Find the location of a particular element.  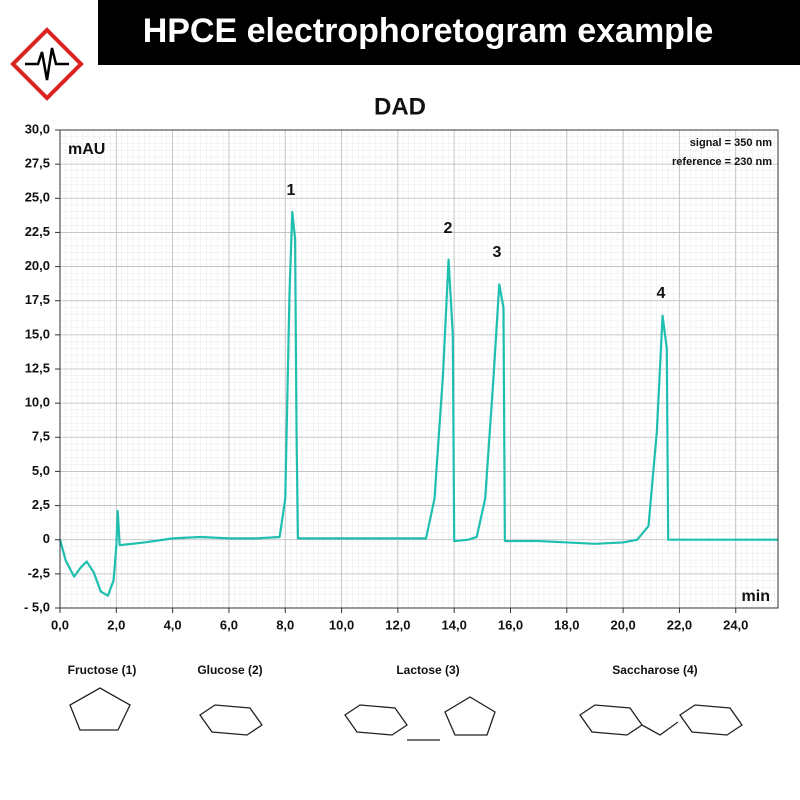

y-axis-label: mAU is located at coordinates (86, 149).